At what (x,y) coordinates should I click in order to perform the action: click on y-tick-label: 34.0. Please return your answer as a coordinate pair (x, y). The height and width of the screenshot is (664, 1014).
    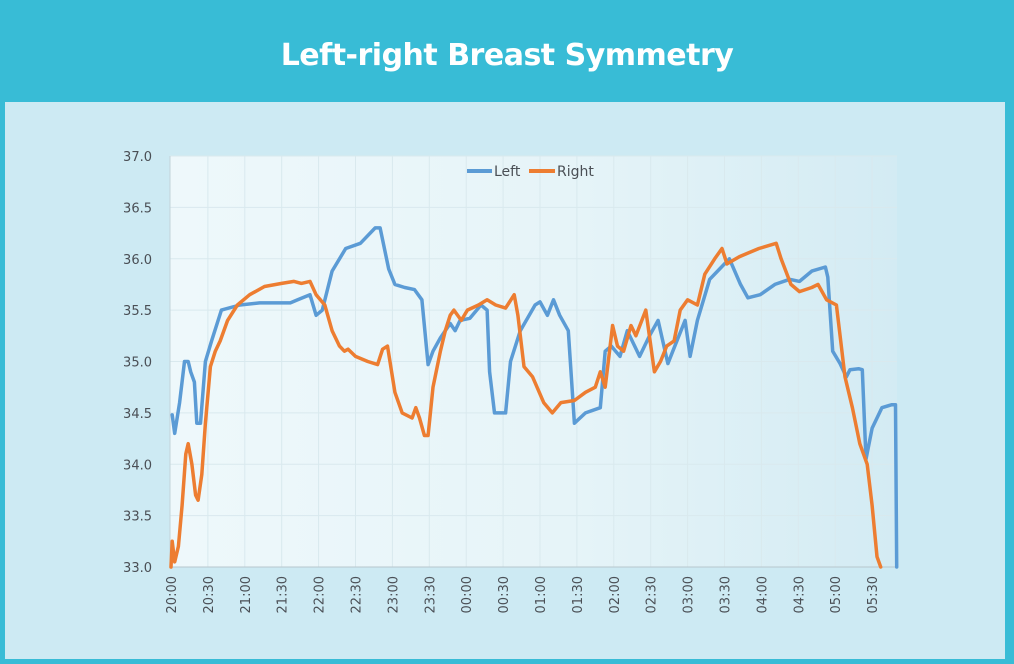
    Looking at the image, I should click on (137, 465).